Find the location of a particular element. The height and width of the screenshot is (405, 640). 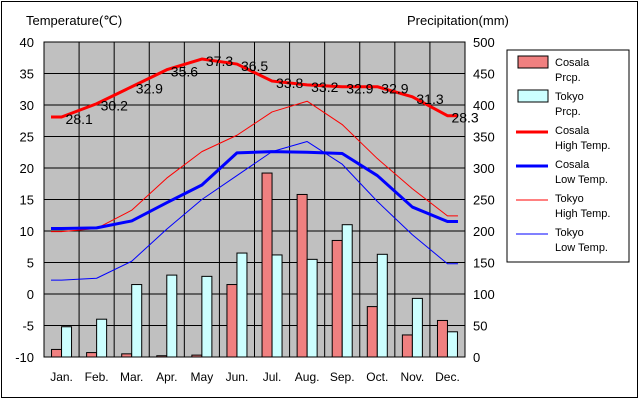

x-tick-label: Aug. is located at coordinates (307, 377).